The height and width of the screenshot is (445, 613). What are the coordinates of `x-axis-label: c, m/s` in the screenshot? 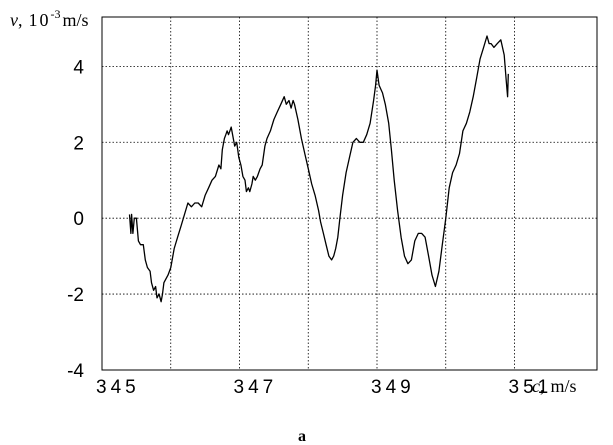 It's located at (554, 386).